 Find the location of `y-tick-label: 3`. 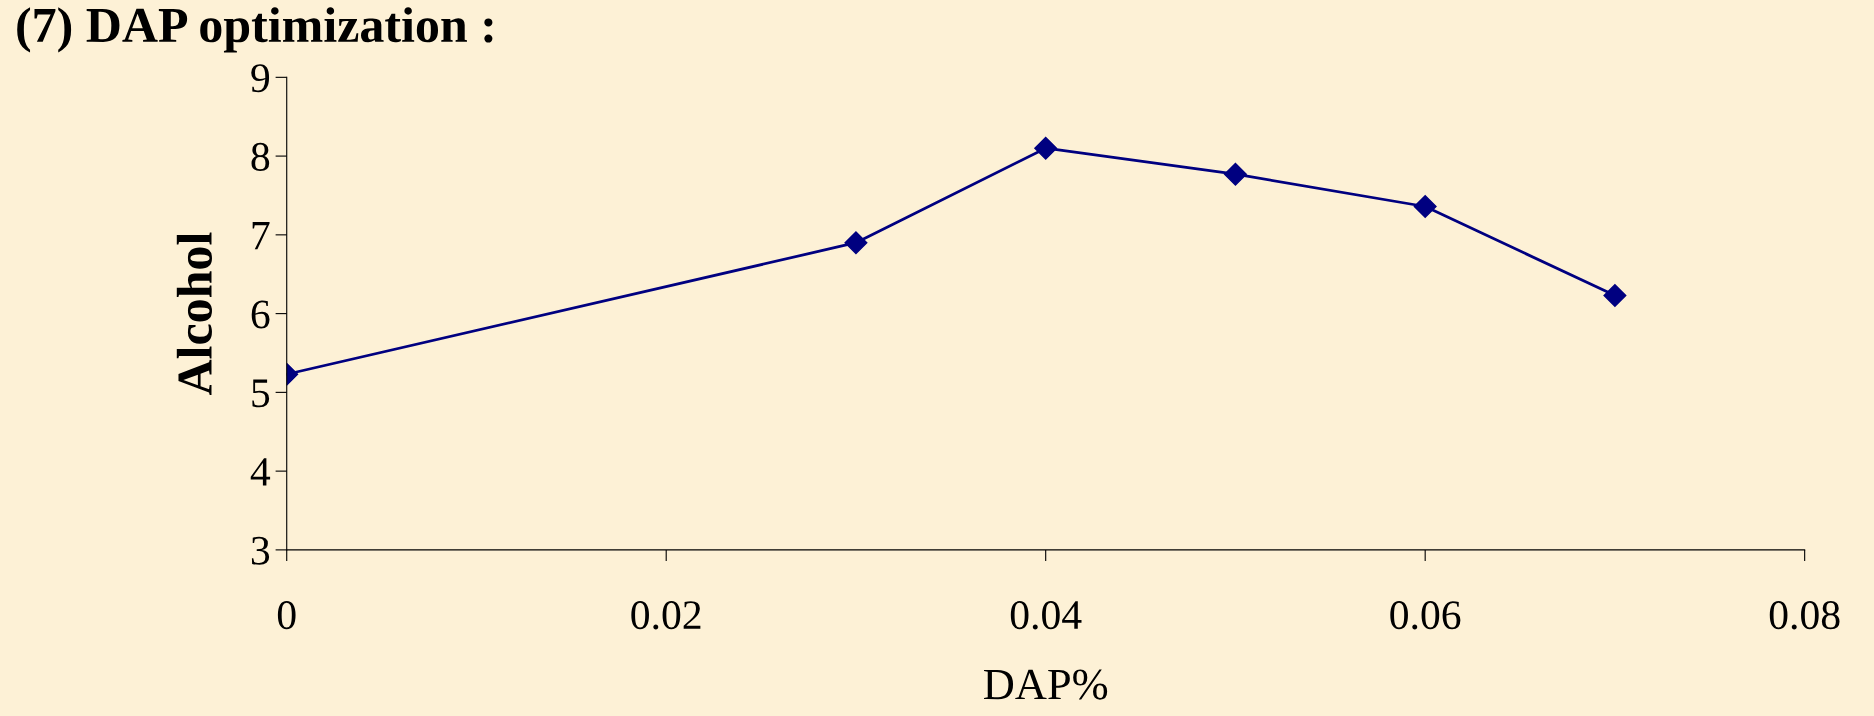

y-tick-label: 3 is located at coordinates (260, 550).